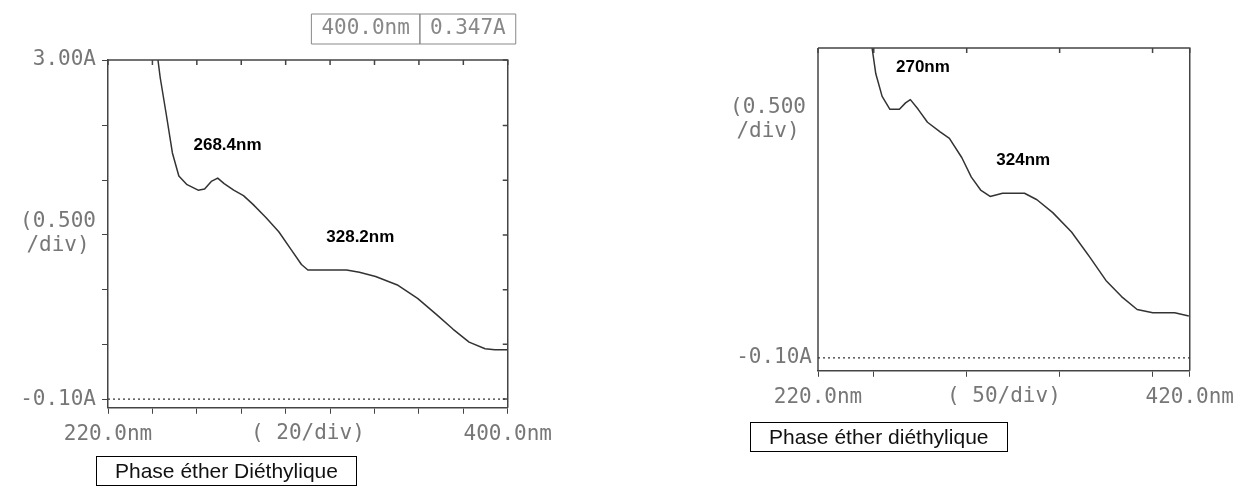 The height and width of the screenshot is (490, 1242). Describe the element at coordinates (1190, 395) in the screenshot. I see `x-tick-label: 420.0nm` at that location.